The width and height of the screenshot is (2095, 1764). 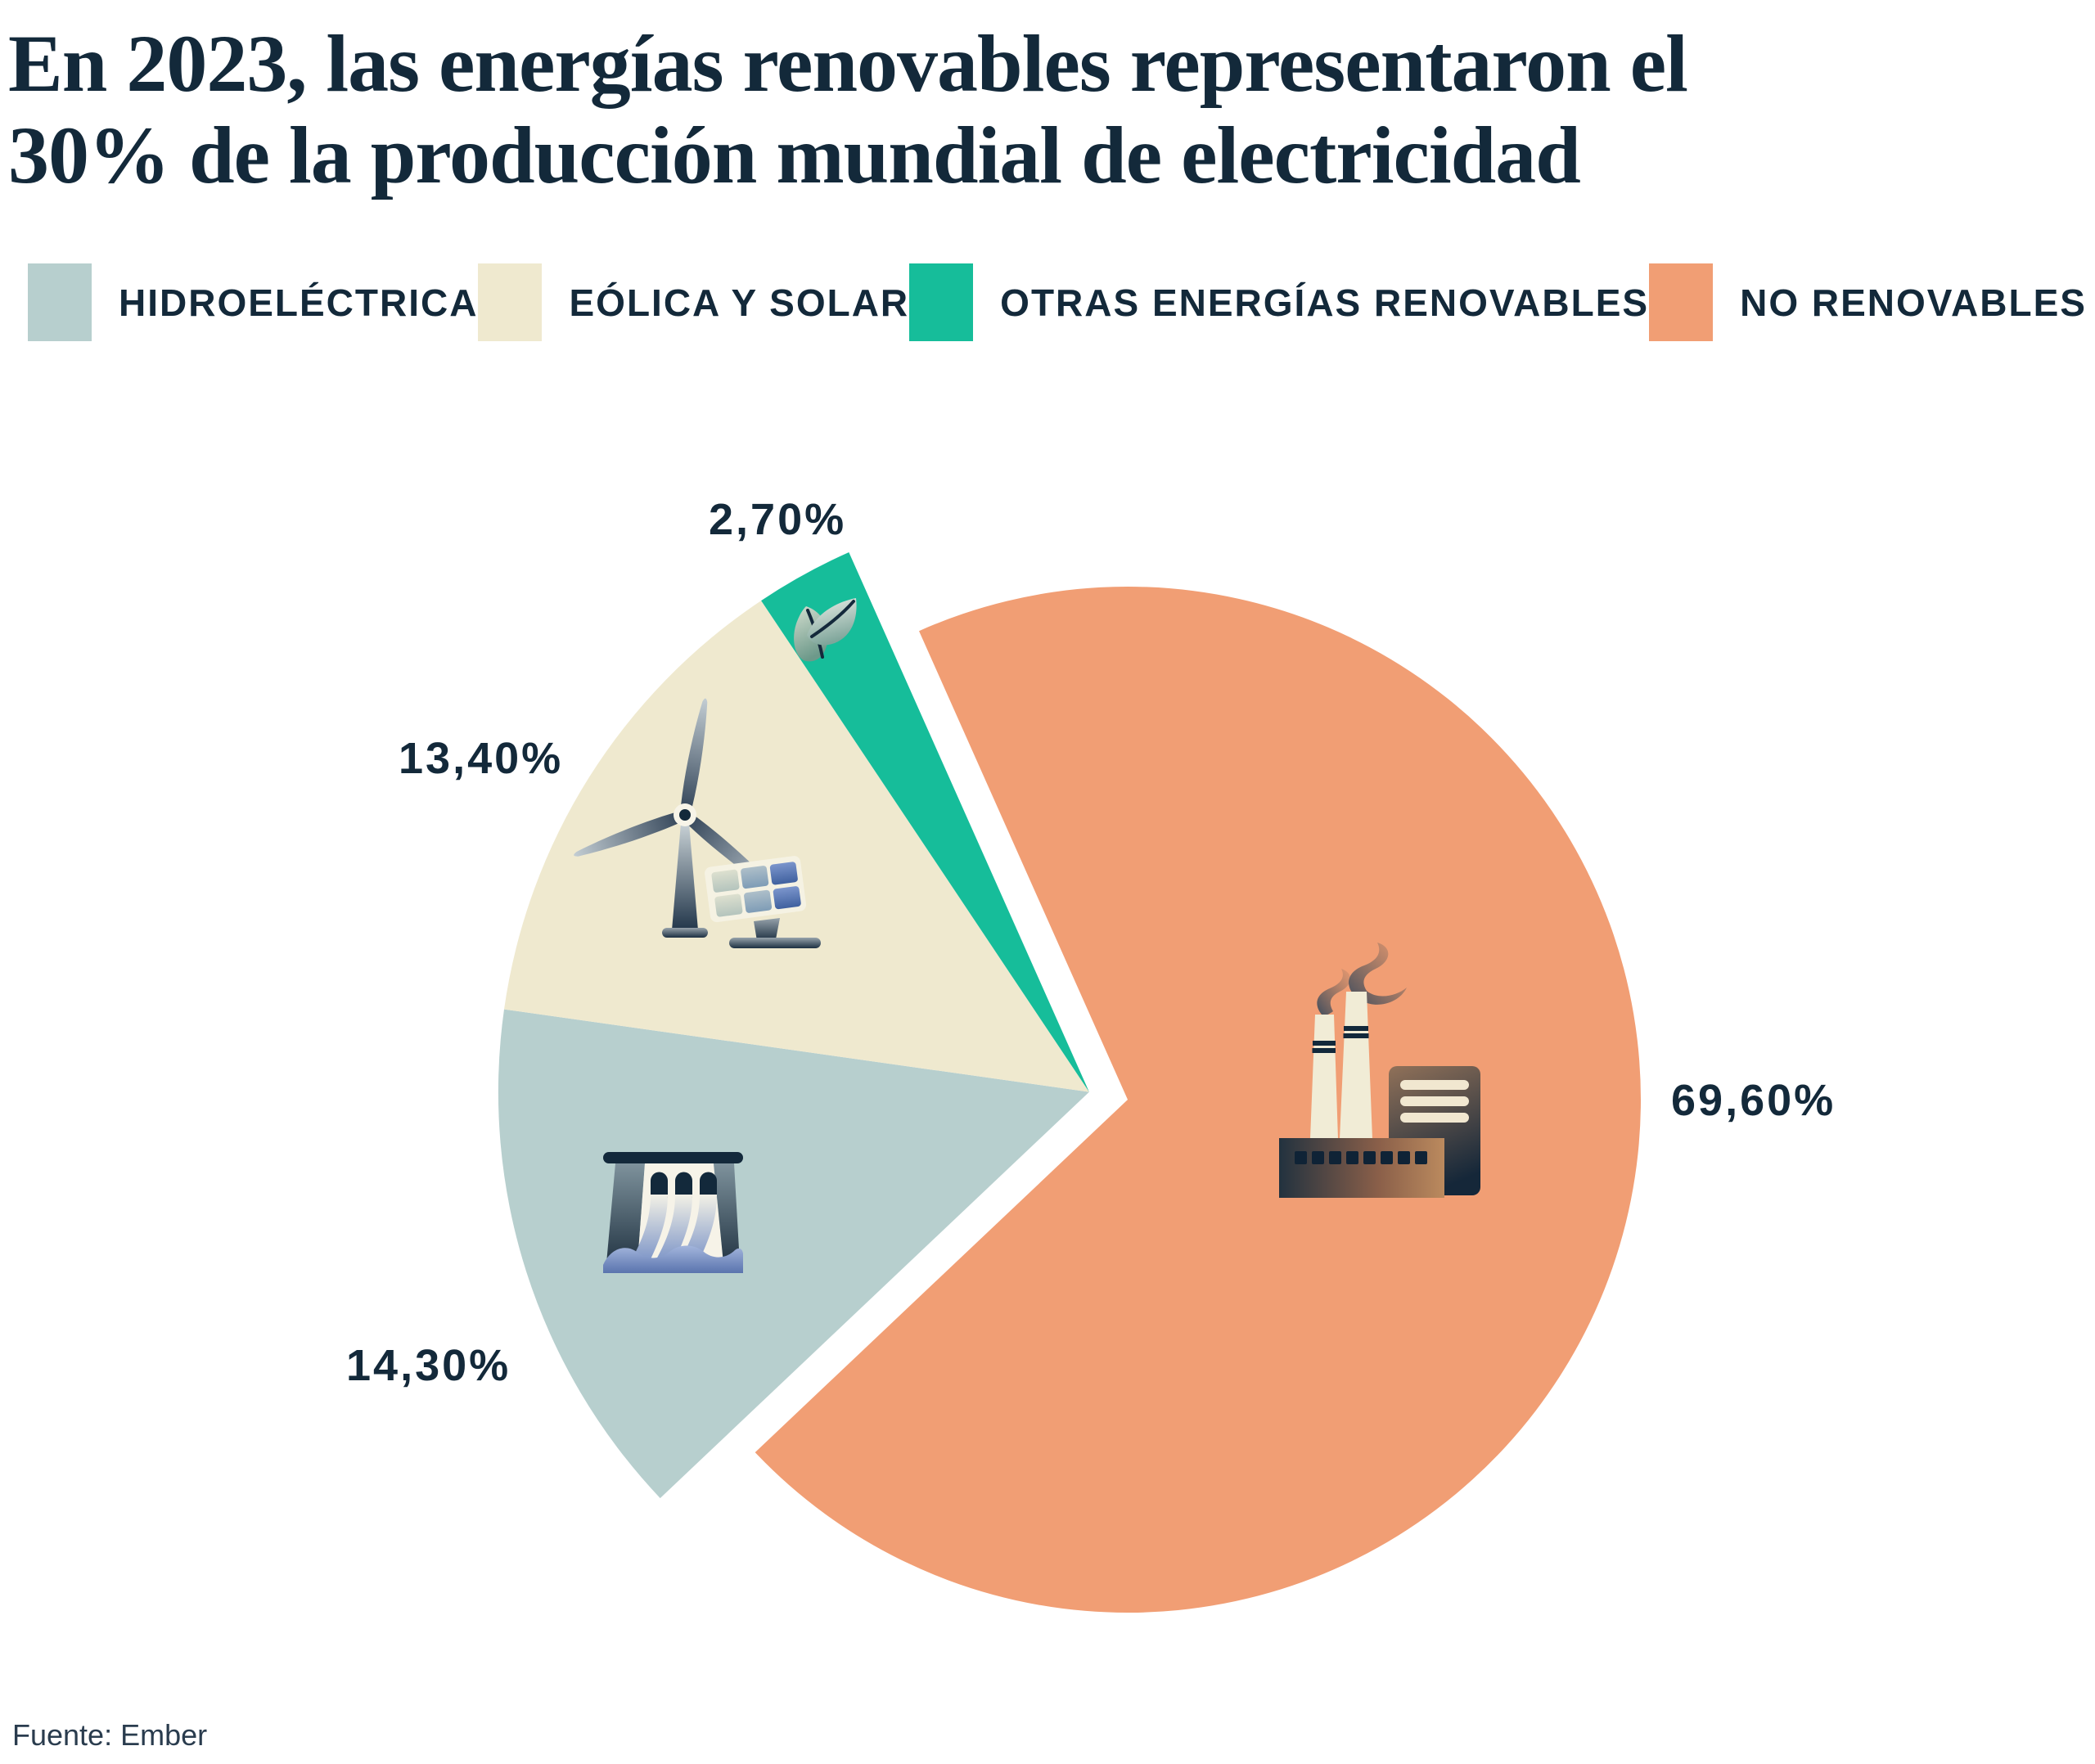 I want to click on legend-label-eolica-solar: EÓLICA Y SOLAR, so click(x=739, y=302).